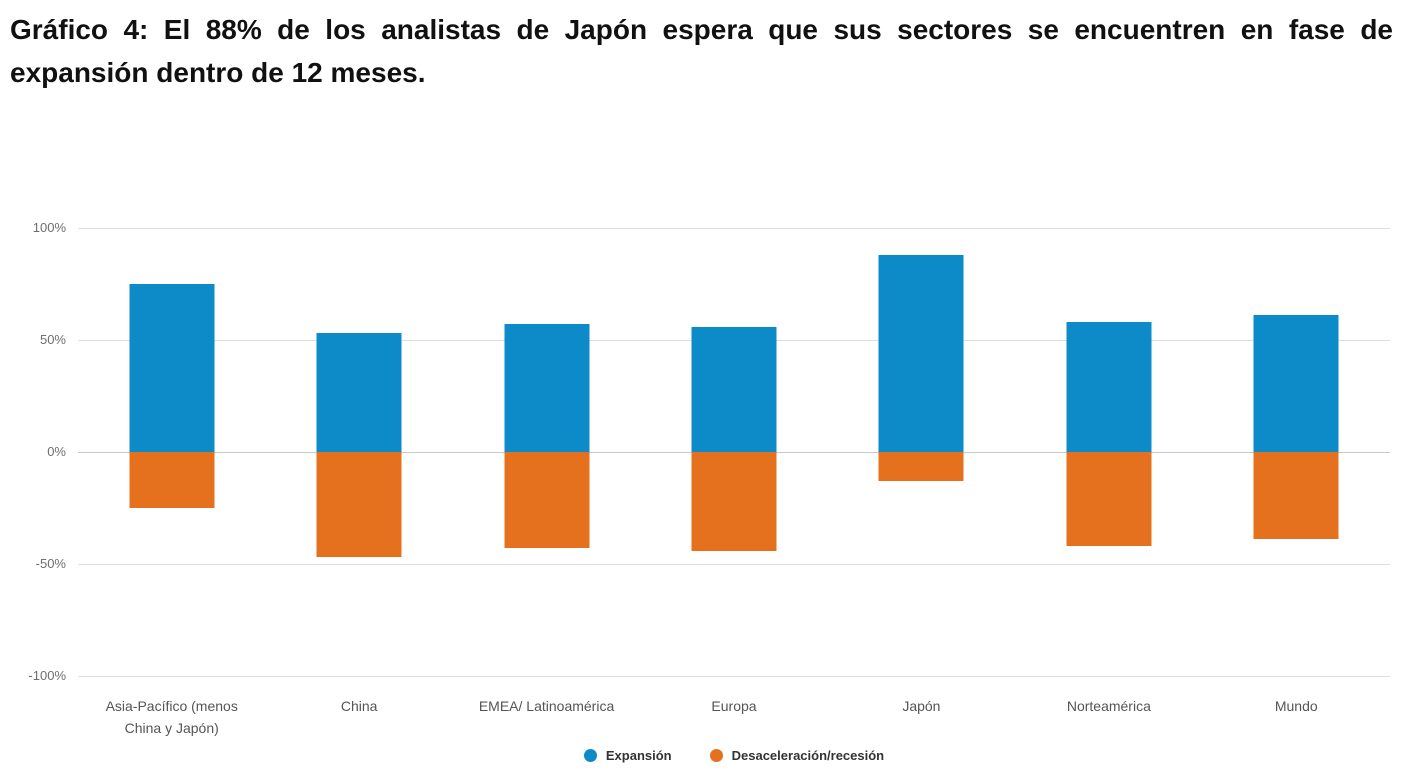 The width and height of the screenshot is (1403, 778). What do you see at coordinates (359, 706) in the screenshot?
I see `category-label: China` at bounding box center [359, 706].